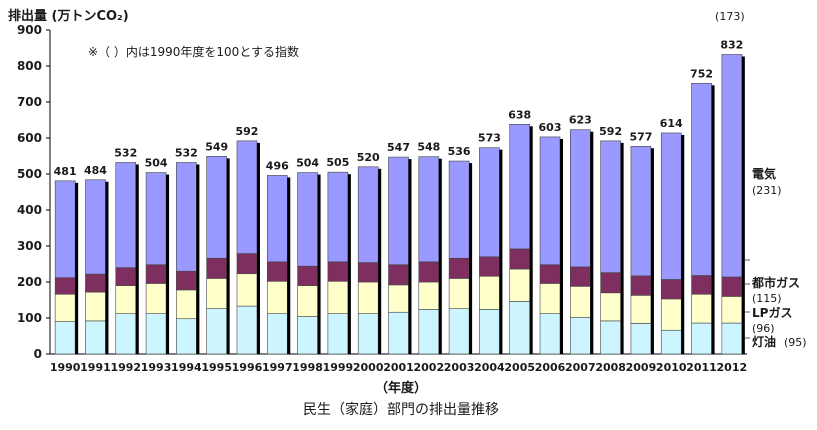 The width and height of the screenshot is (817, 430). Describe the element at coordinates (610, 367) in the screenshot. I see `x-tick-label: 2008` at that location.